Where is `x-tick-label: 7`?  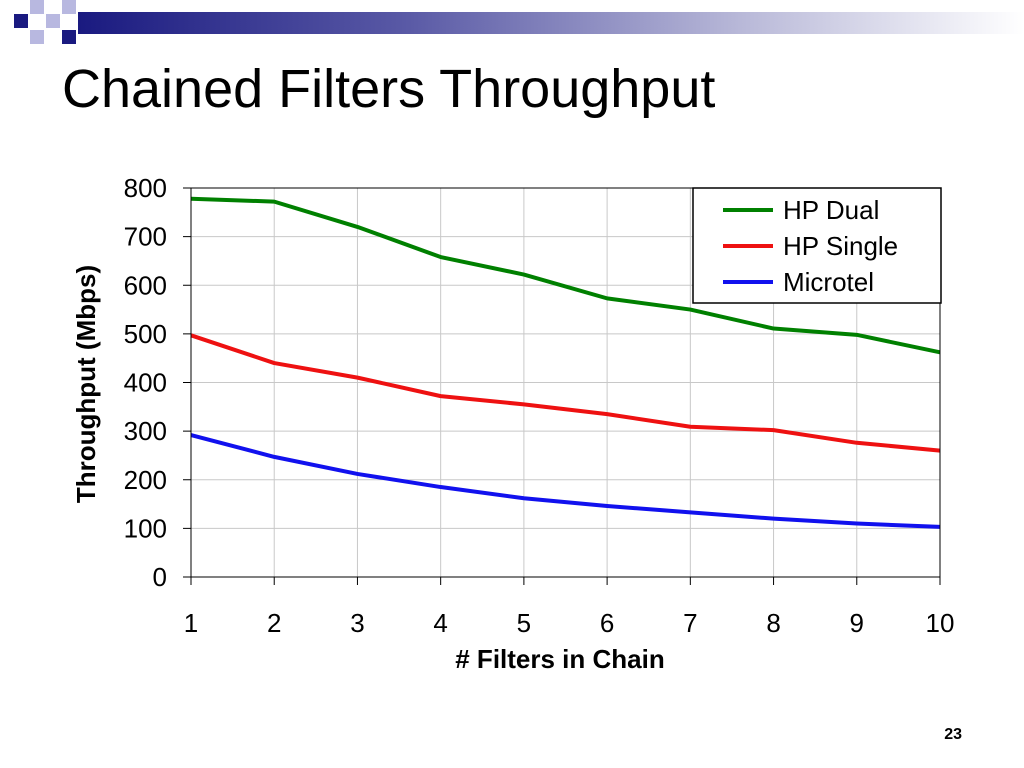 x-tick-label: 7 is located at coordinates (690, 623).